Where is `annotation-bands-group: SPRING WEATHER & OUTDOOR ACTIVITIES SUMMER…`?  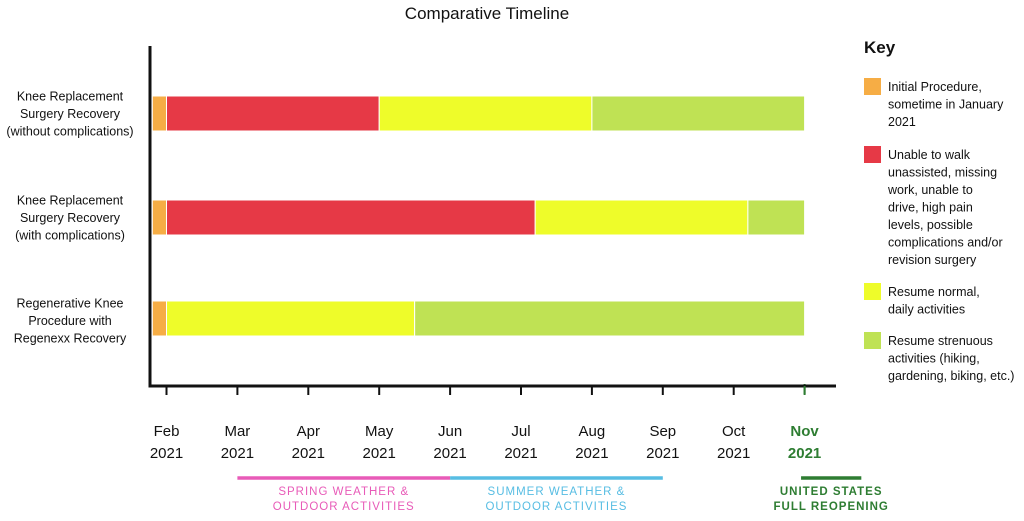
annotation-bands-group: SPRING WEATHER & OUTDOOR ACTIVITIES SUMMER… is located at coordinates (562, 494).